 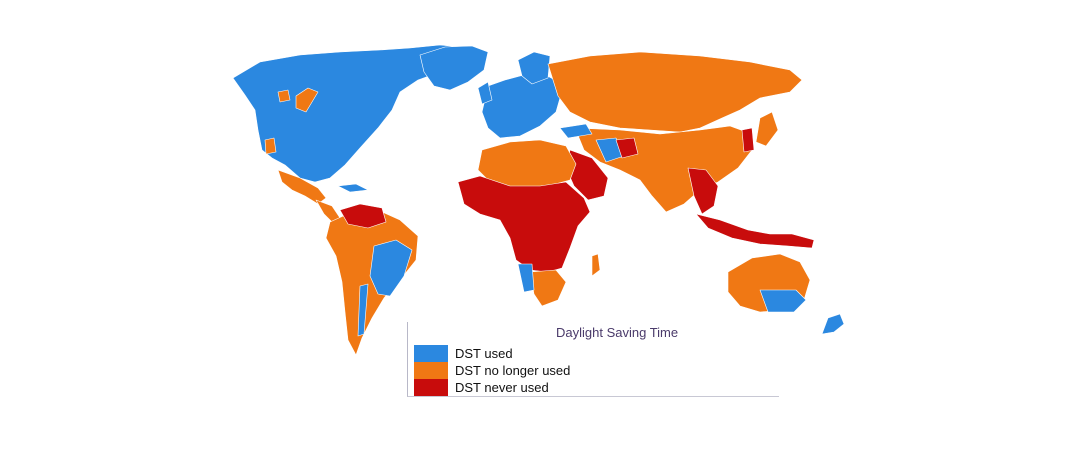 What do you see at coordinates (534, 68) in the screenshot?
I see `region-scandinavia` at bounding box center [534, 68].